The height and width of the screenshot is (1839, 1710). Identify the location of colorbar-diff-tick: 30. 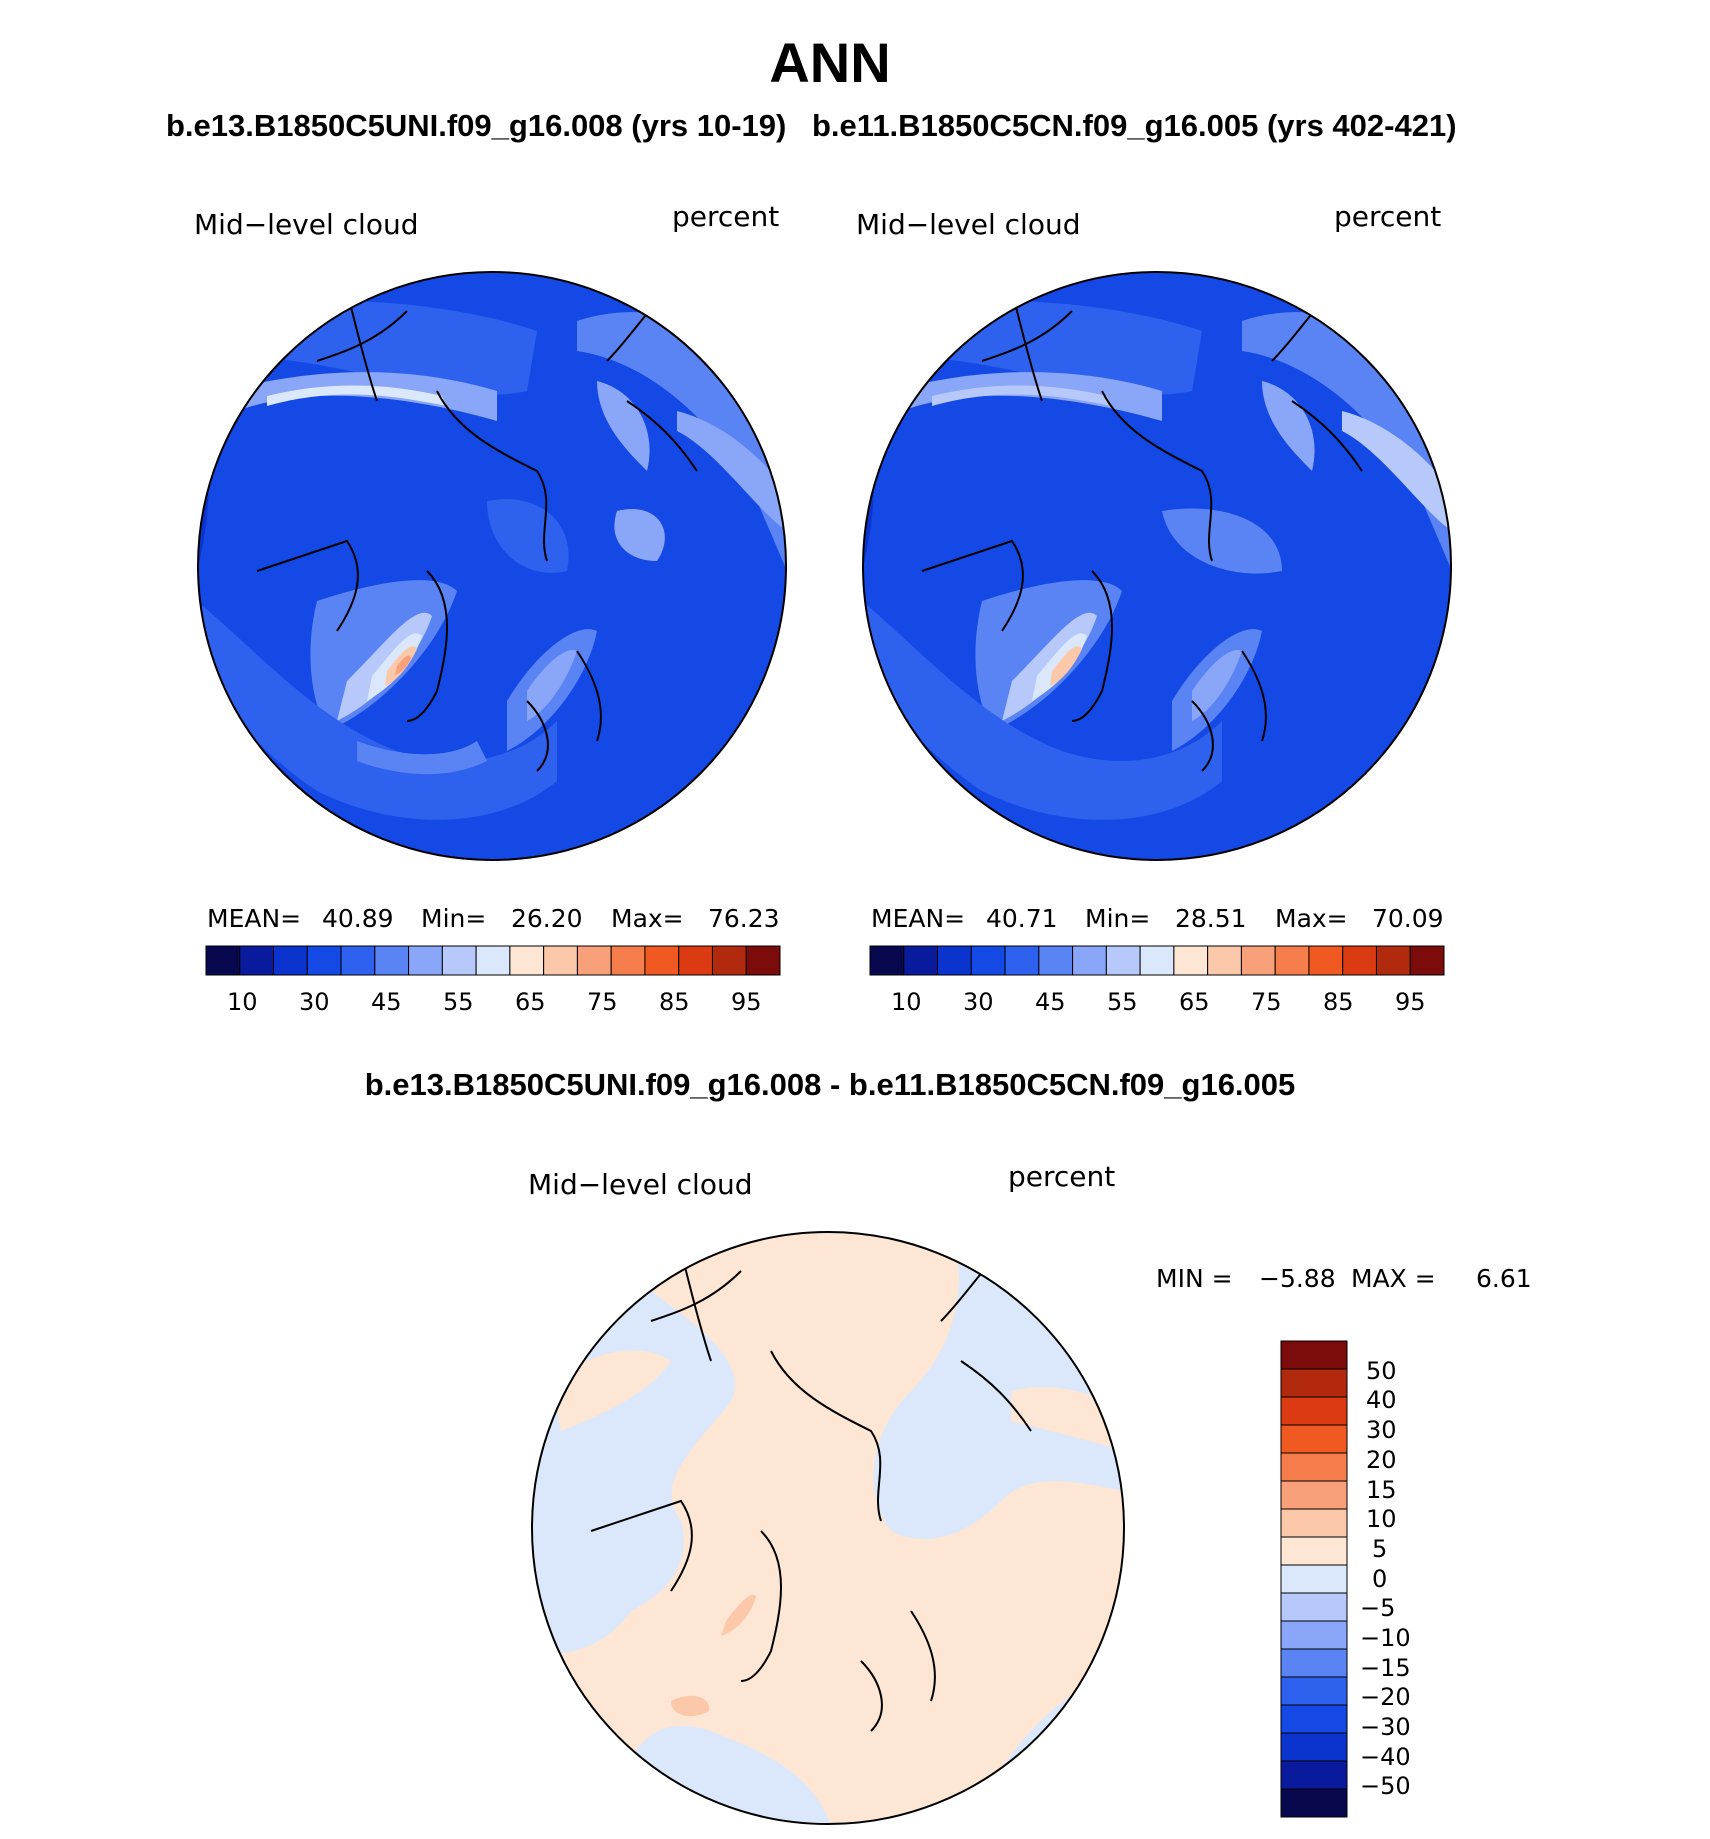
(1381, 1430).